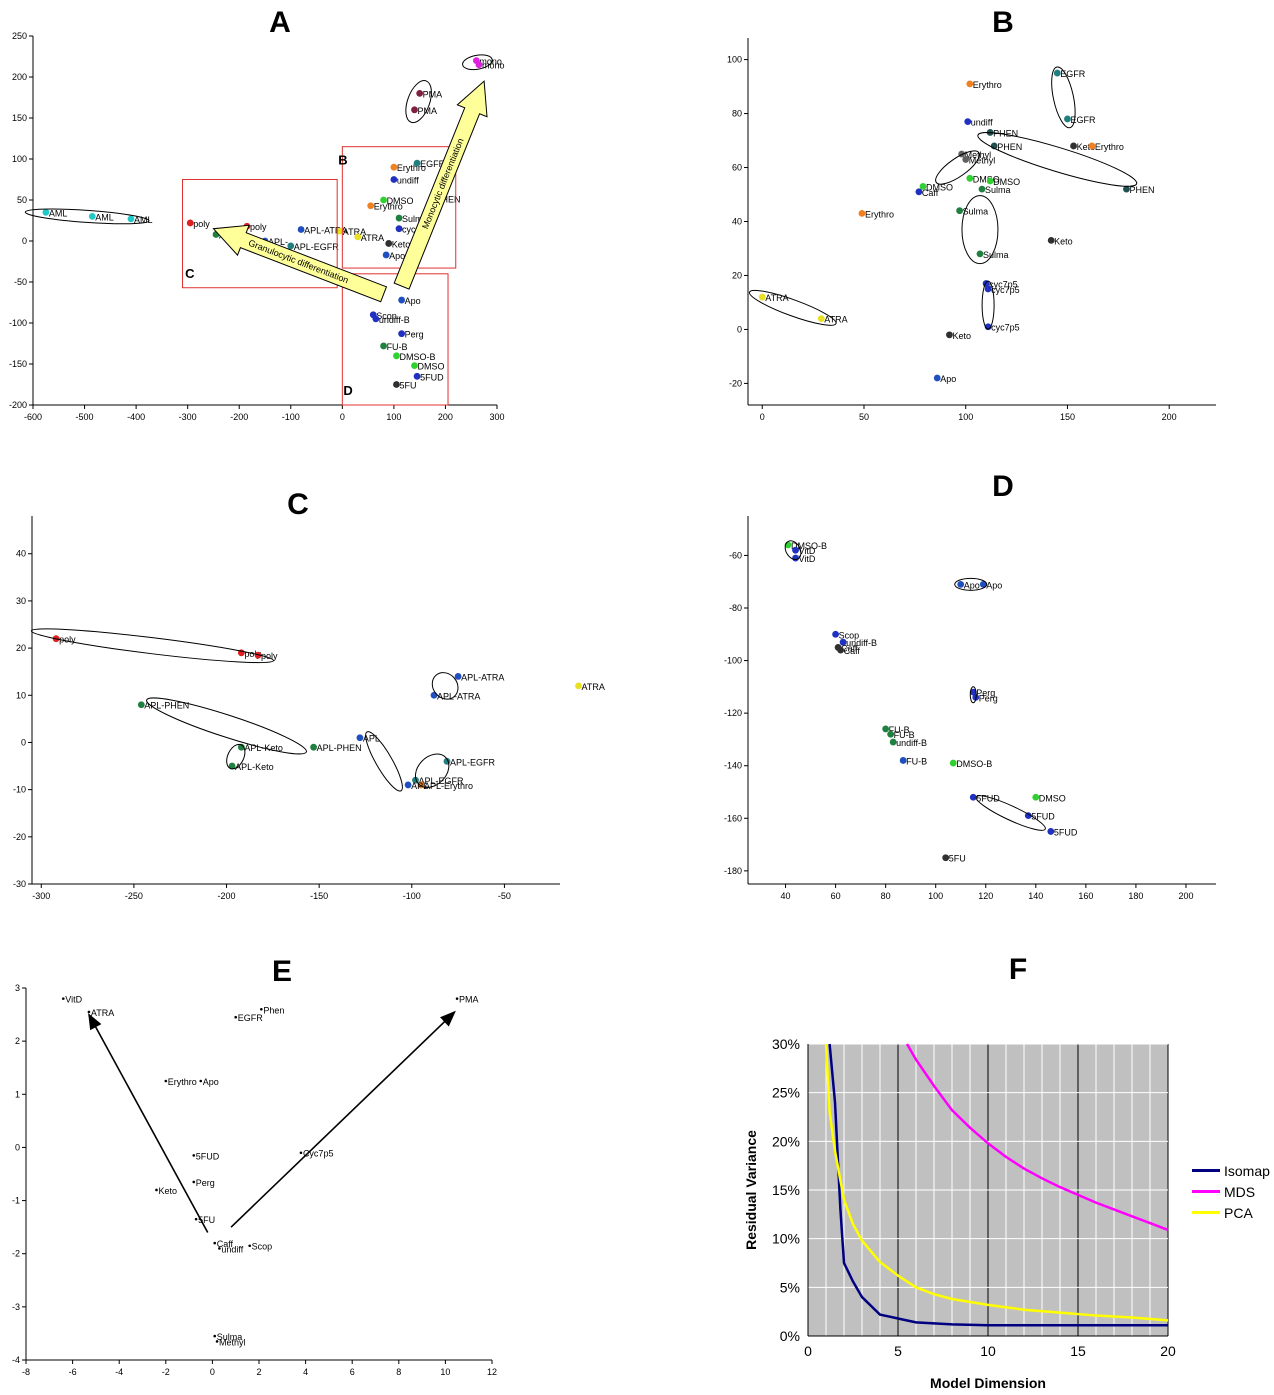  I want to click on point-label: Keto, so click(961, 336).